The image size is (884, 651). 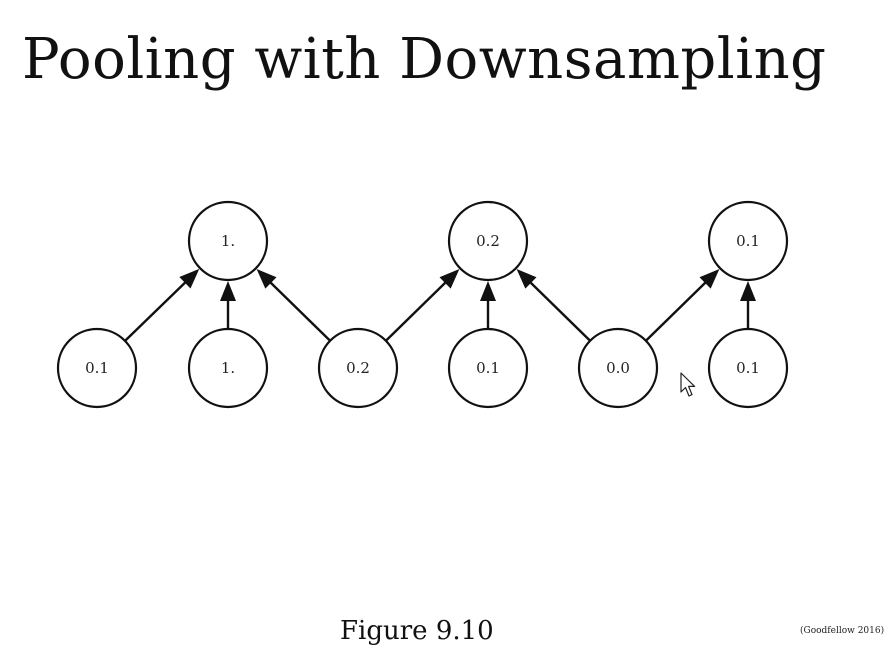 I want to click on node-pooled-2: 0.2, so click(x=488, y=241).